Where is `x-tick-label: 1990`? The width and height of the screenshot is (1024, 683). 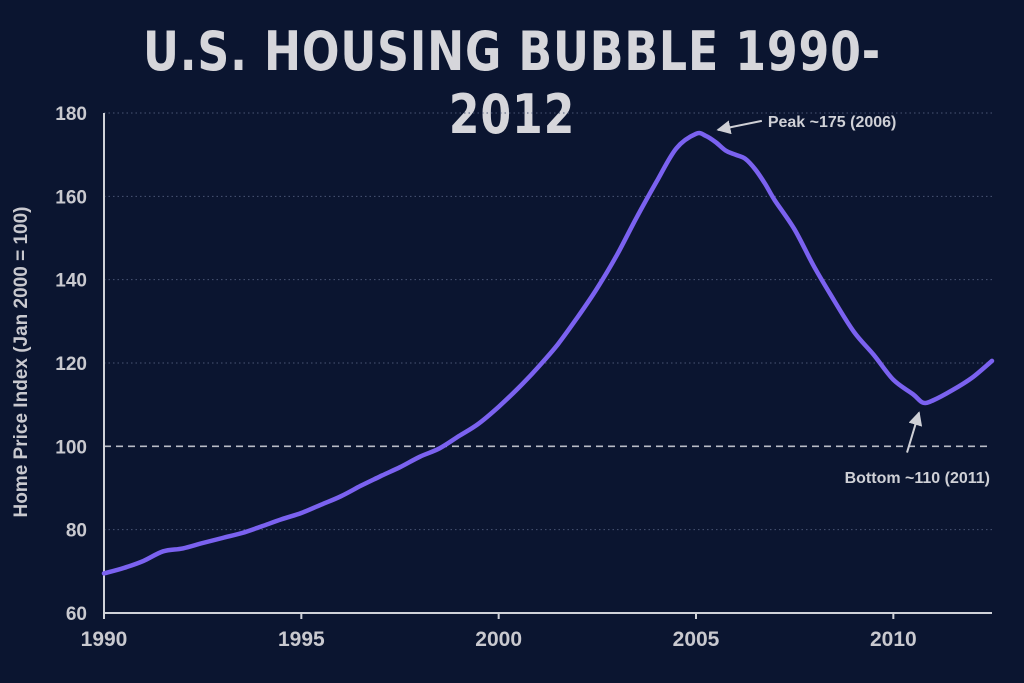 x-tick-label: 1990 is located at coordinates (104, 639).